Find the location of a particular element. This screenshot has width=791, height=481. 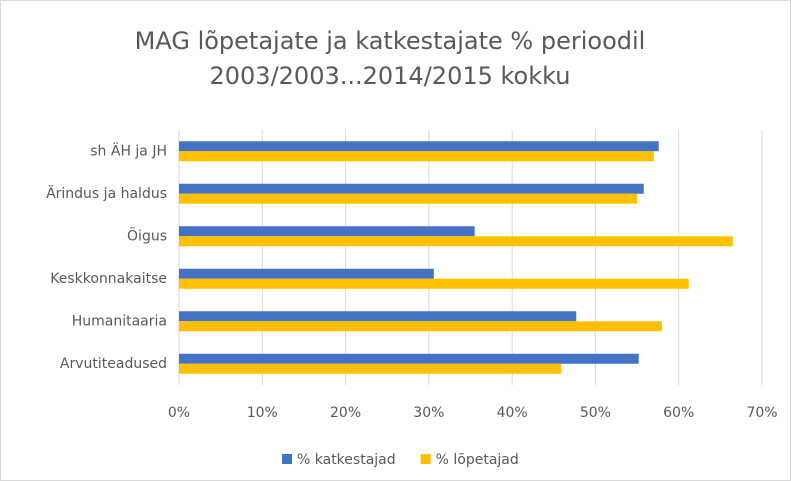

y-tick-label: Humanitaaria is located at coordinates (119, 321).